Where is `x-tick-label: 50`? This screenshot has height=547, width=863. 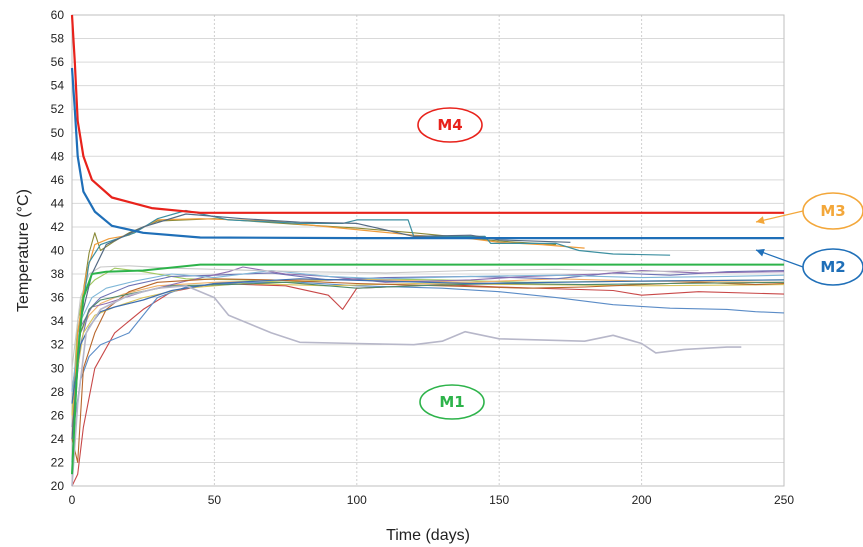
x-tick-label: 50 is located at coordinates (215, 500).